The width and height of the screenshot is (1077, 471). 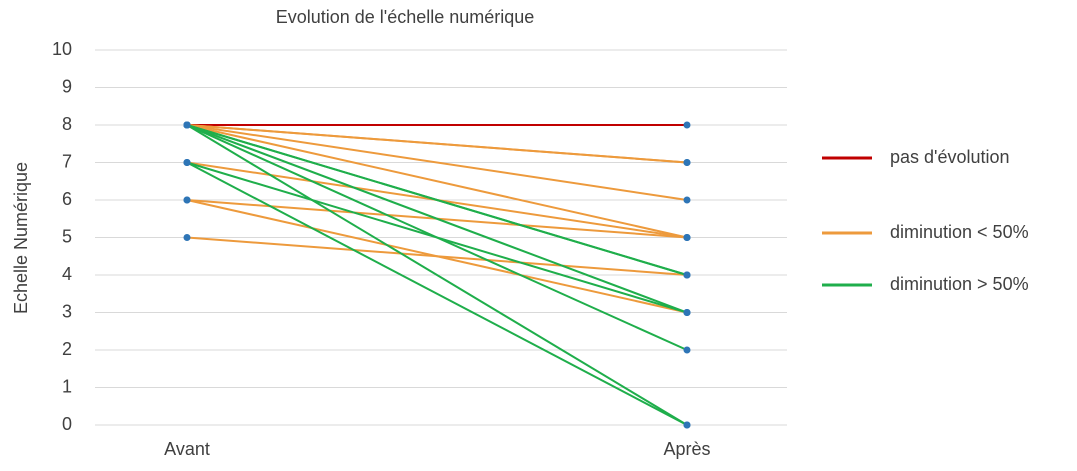 I want to click on x-tick-label: Avant, so click(x=187, y=449).